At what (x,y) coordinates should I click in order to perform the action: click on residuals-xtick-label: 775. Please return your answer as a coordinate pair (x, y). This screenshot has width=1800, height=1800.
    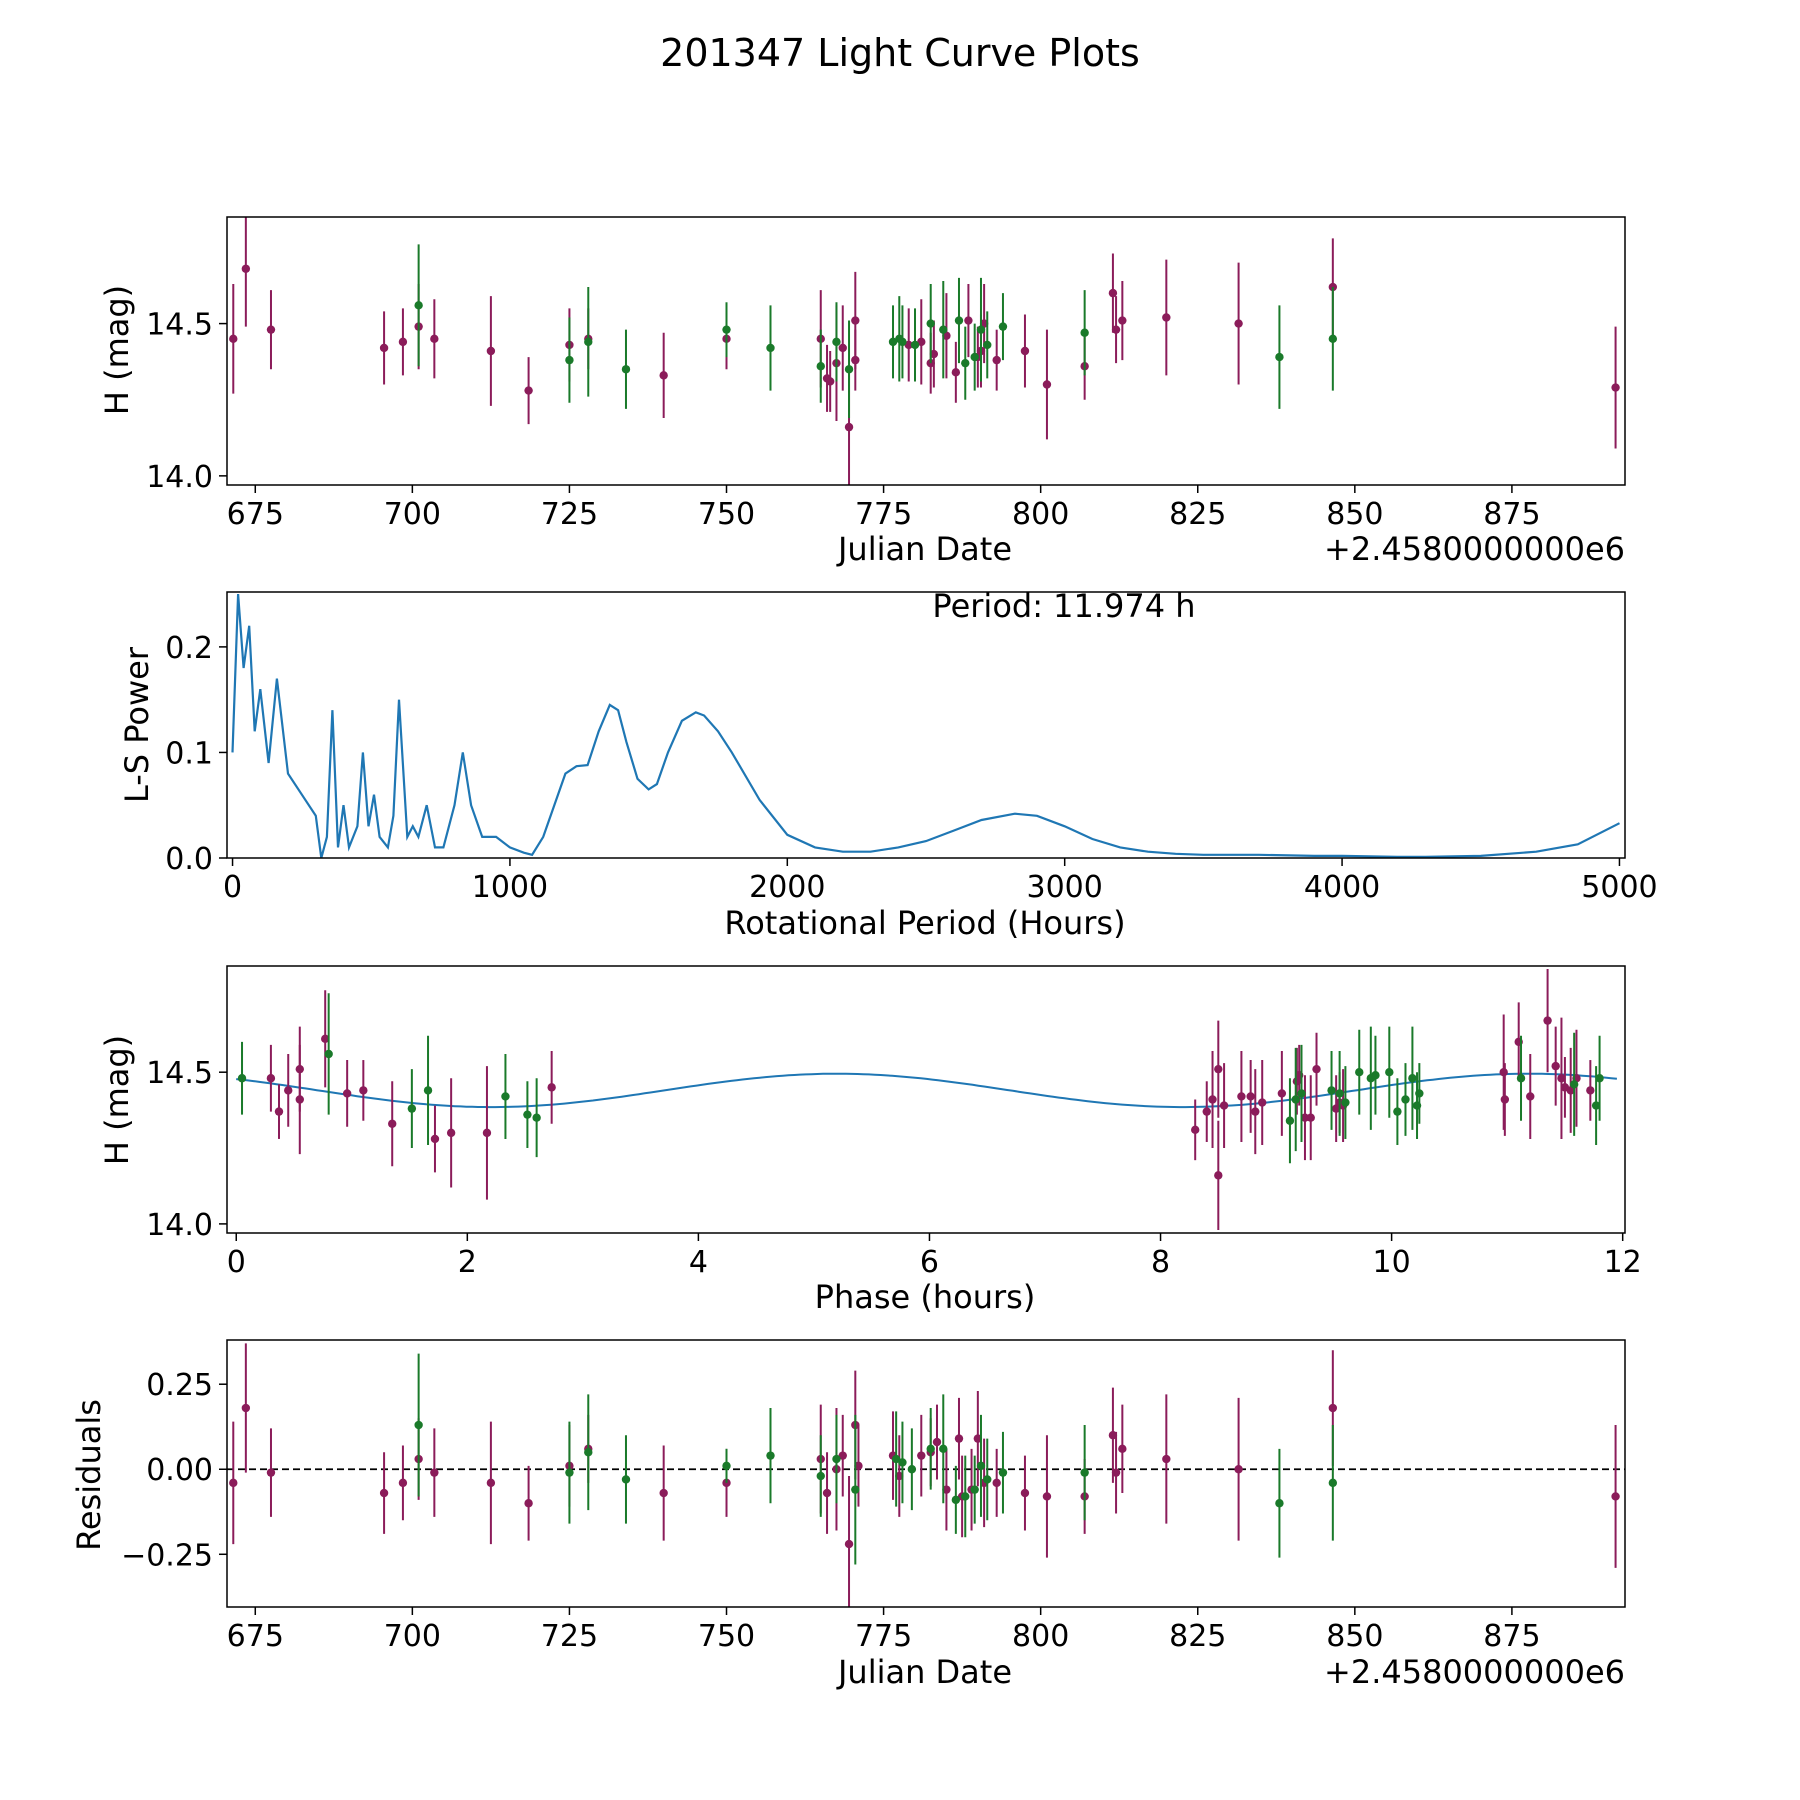
    Looking at the image, I should click on (883, 1636).